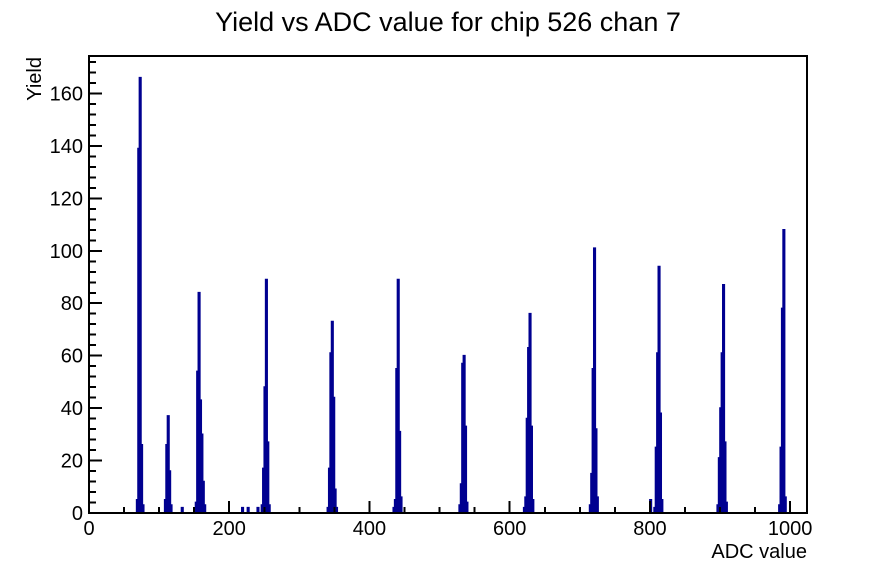 This screenshot has width=896, height=572. I want to click on x-axis-title: ADC value, so click(759, 552).